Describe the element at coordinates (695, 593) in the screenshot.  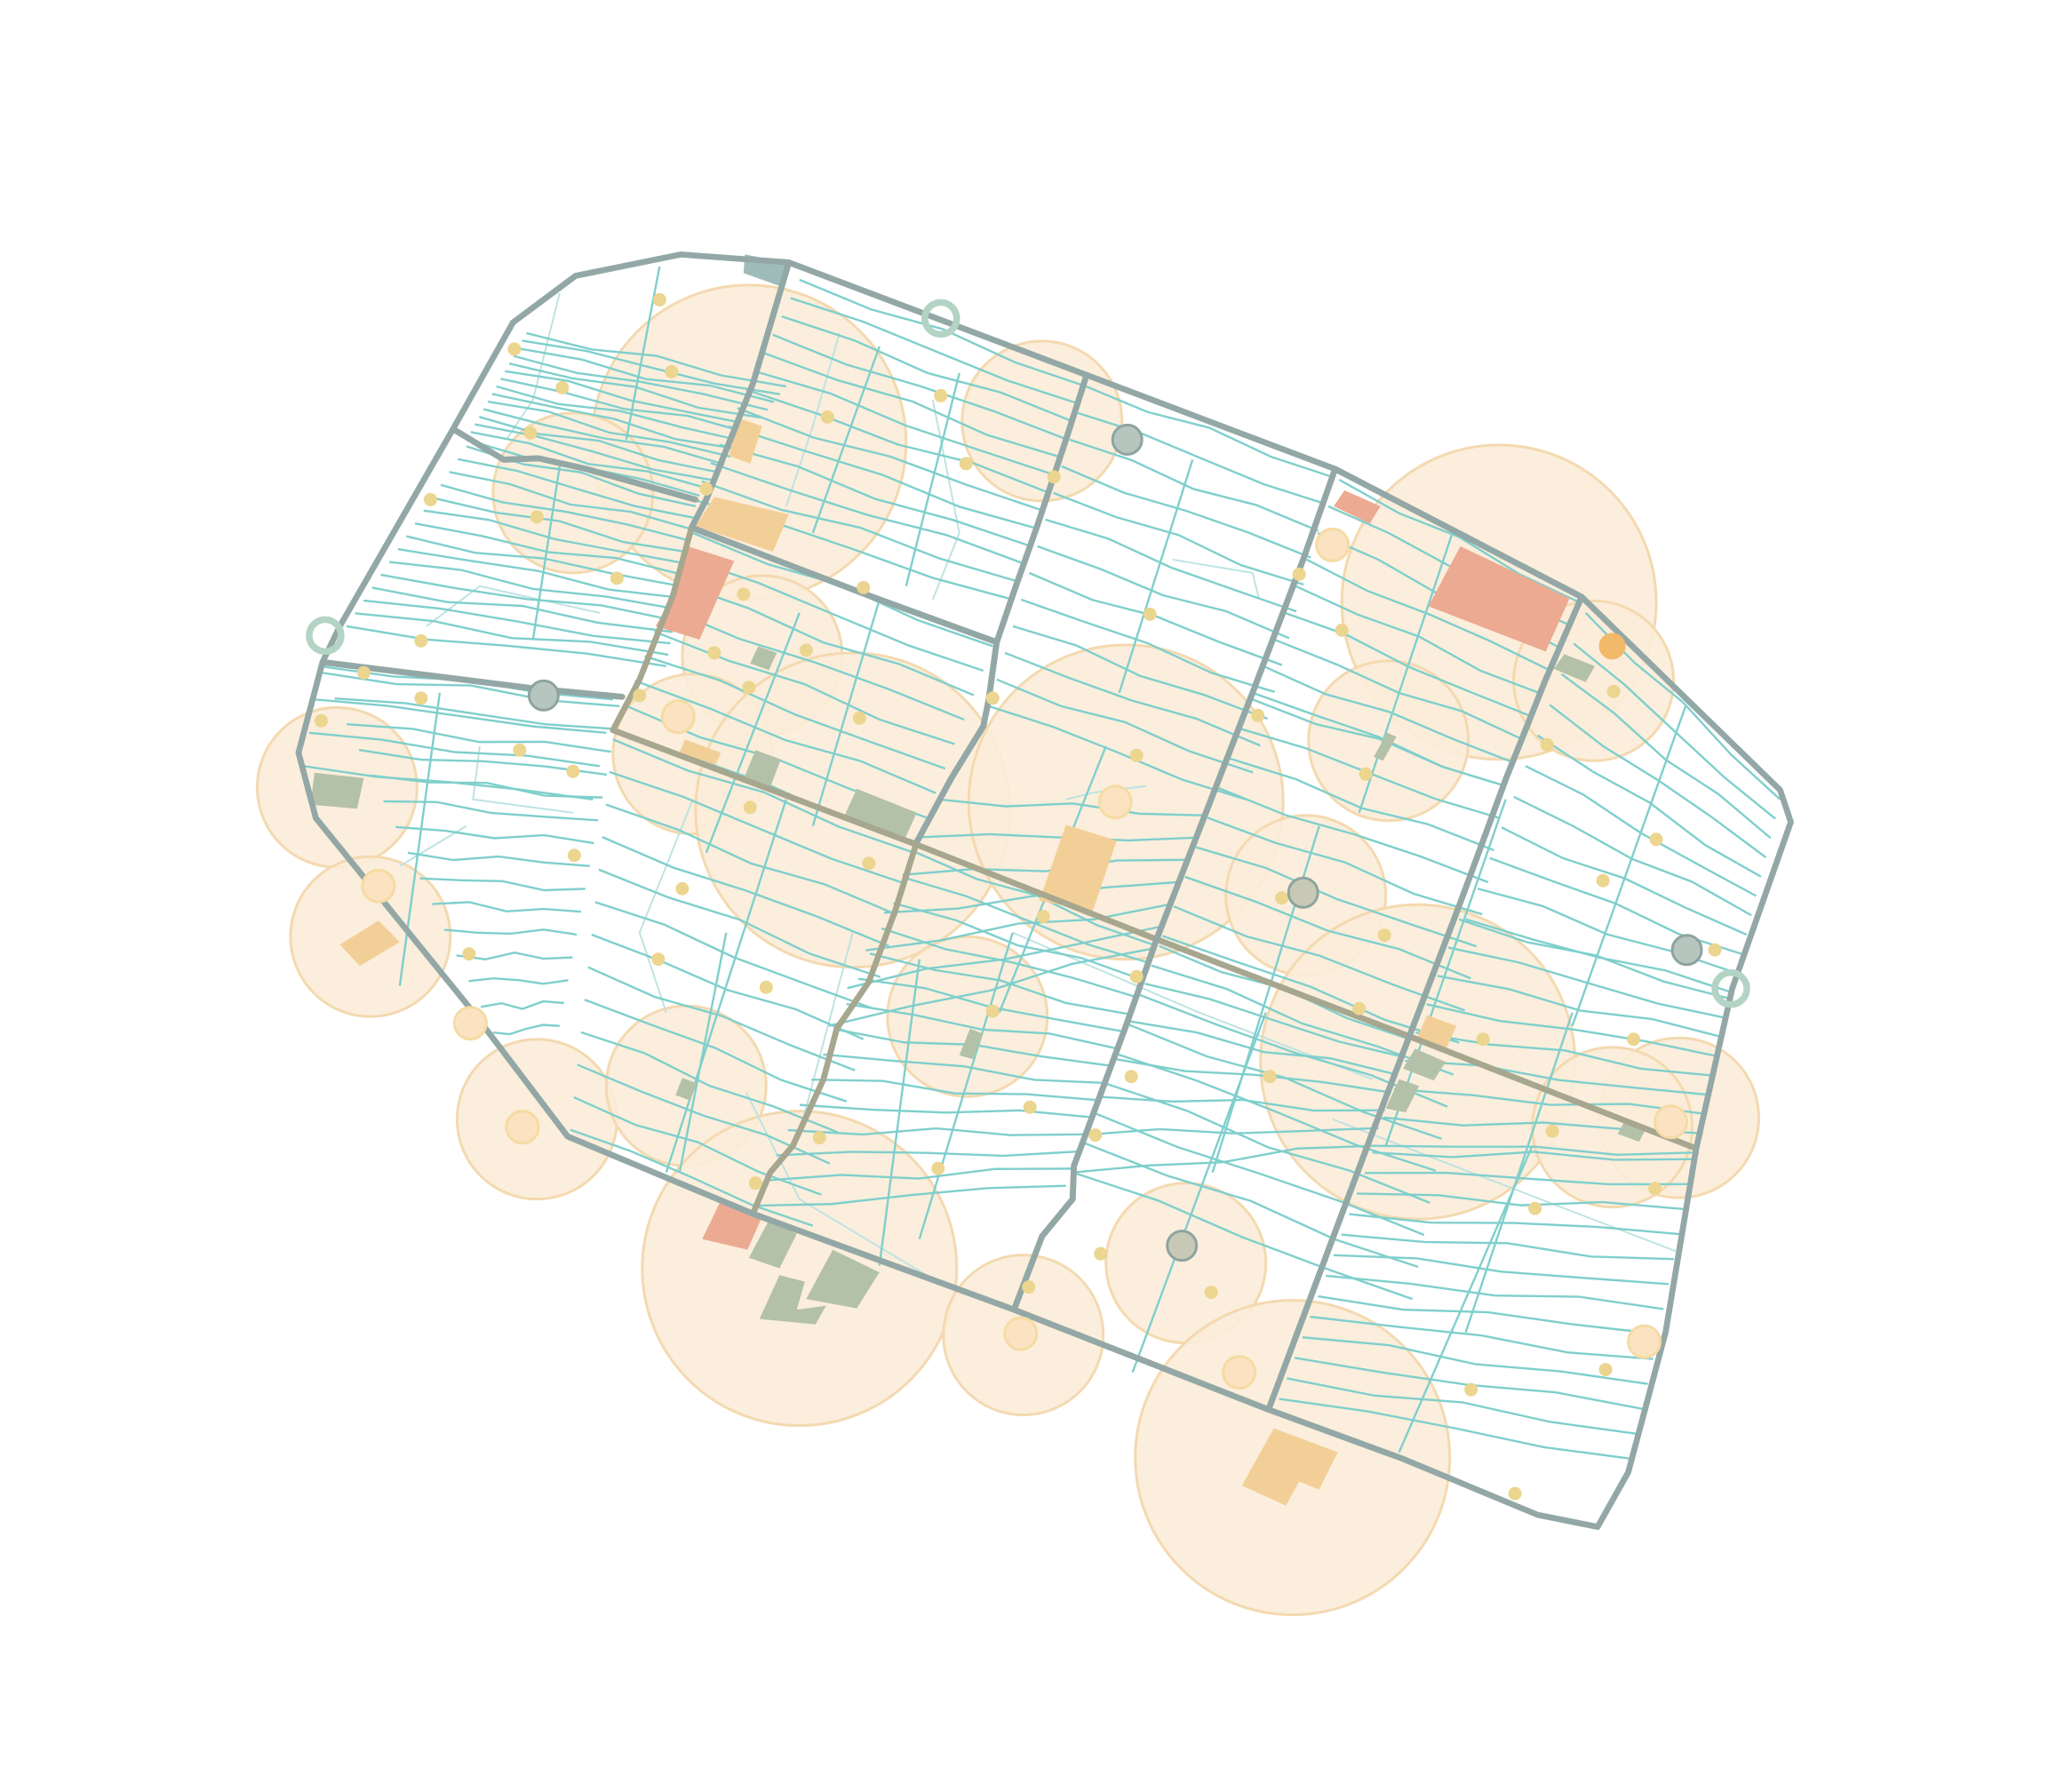
I see `building-red` at that location.